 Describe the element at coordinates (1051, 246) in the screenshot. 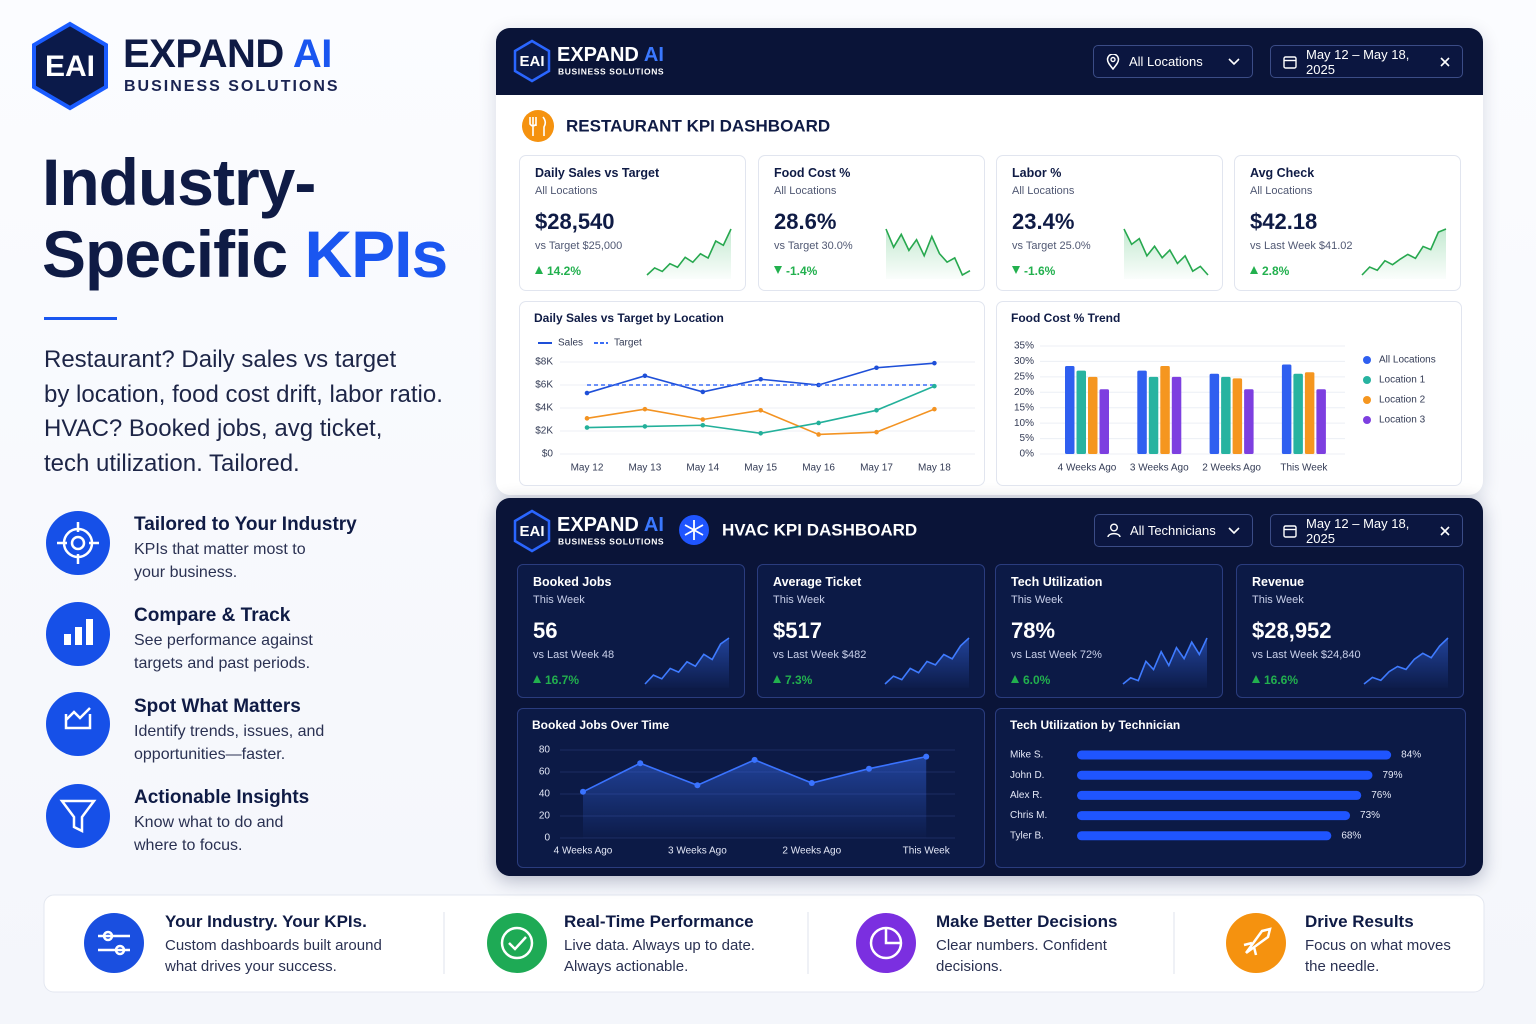

I see `kpi-compare: vs Target 25.0%` at that location.